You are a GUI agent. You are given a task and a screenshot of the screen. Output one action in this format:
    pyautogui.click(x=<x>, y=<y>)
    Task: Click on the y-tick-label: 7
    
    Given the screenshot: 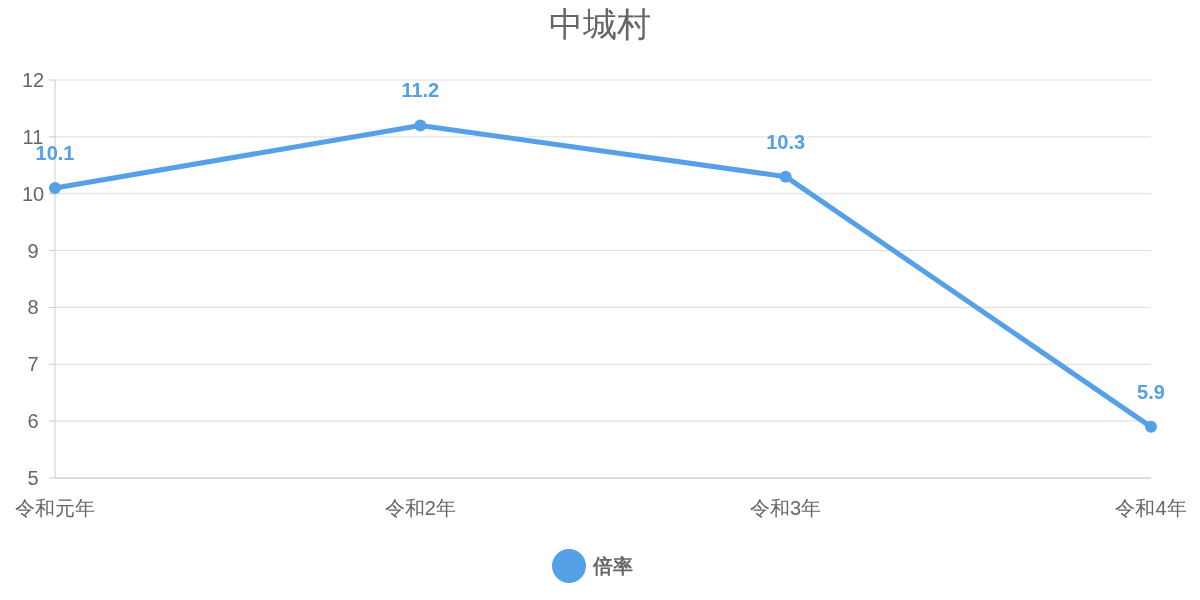 What is the action you would take?
    pyautogui.click(x=33, y=364)
    